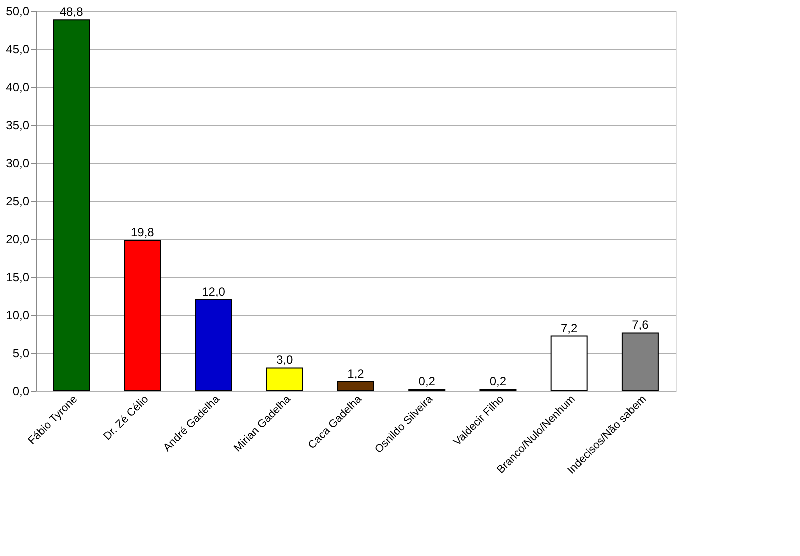 This screenshot has width=800, height=556. Describe the element at coordinates (356, 373) in the screenshot. I see `data-label: 1,2` at that location.